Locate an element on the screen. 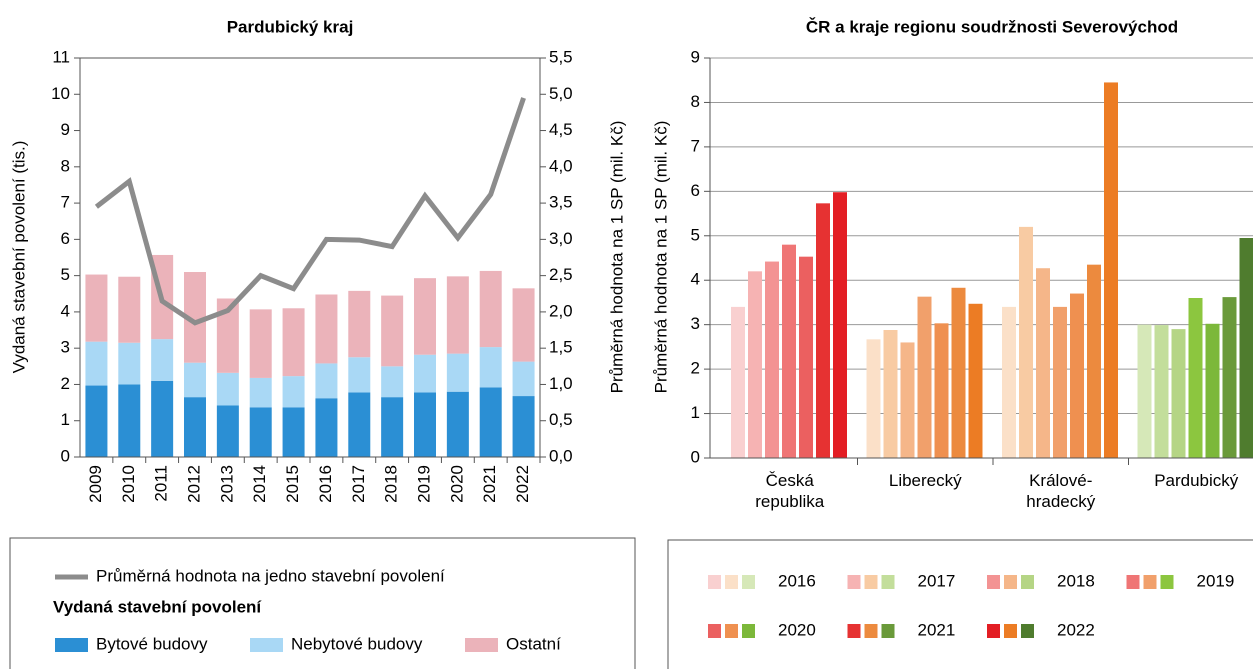 This screenshot has height=669, width=1253. y2-tick-label: 4,5 is located at coordinates (561, 129).